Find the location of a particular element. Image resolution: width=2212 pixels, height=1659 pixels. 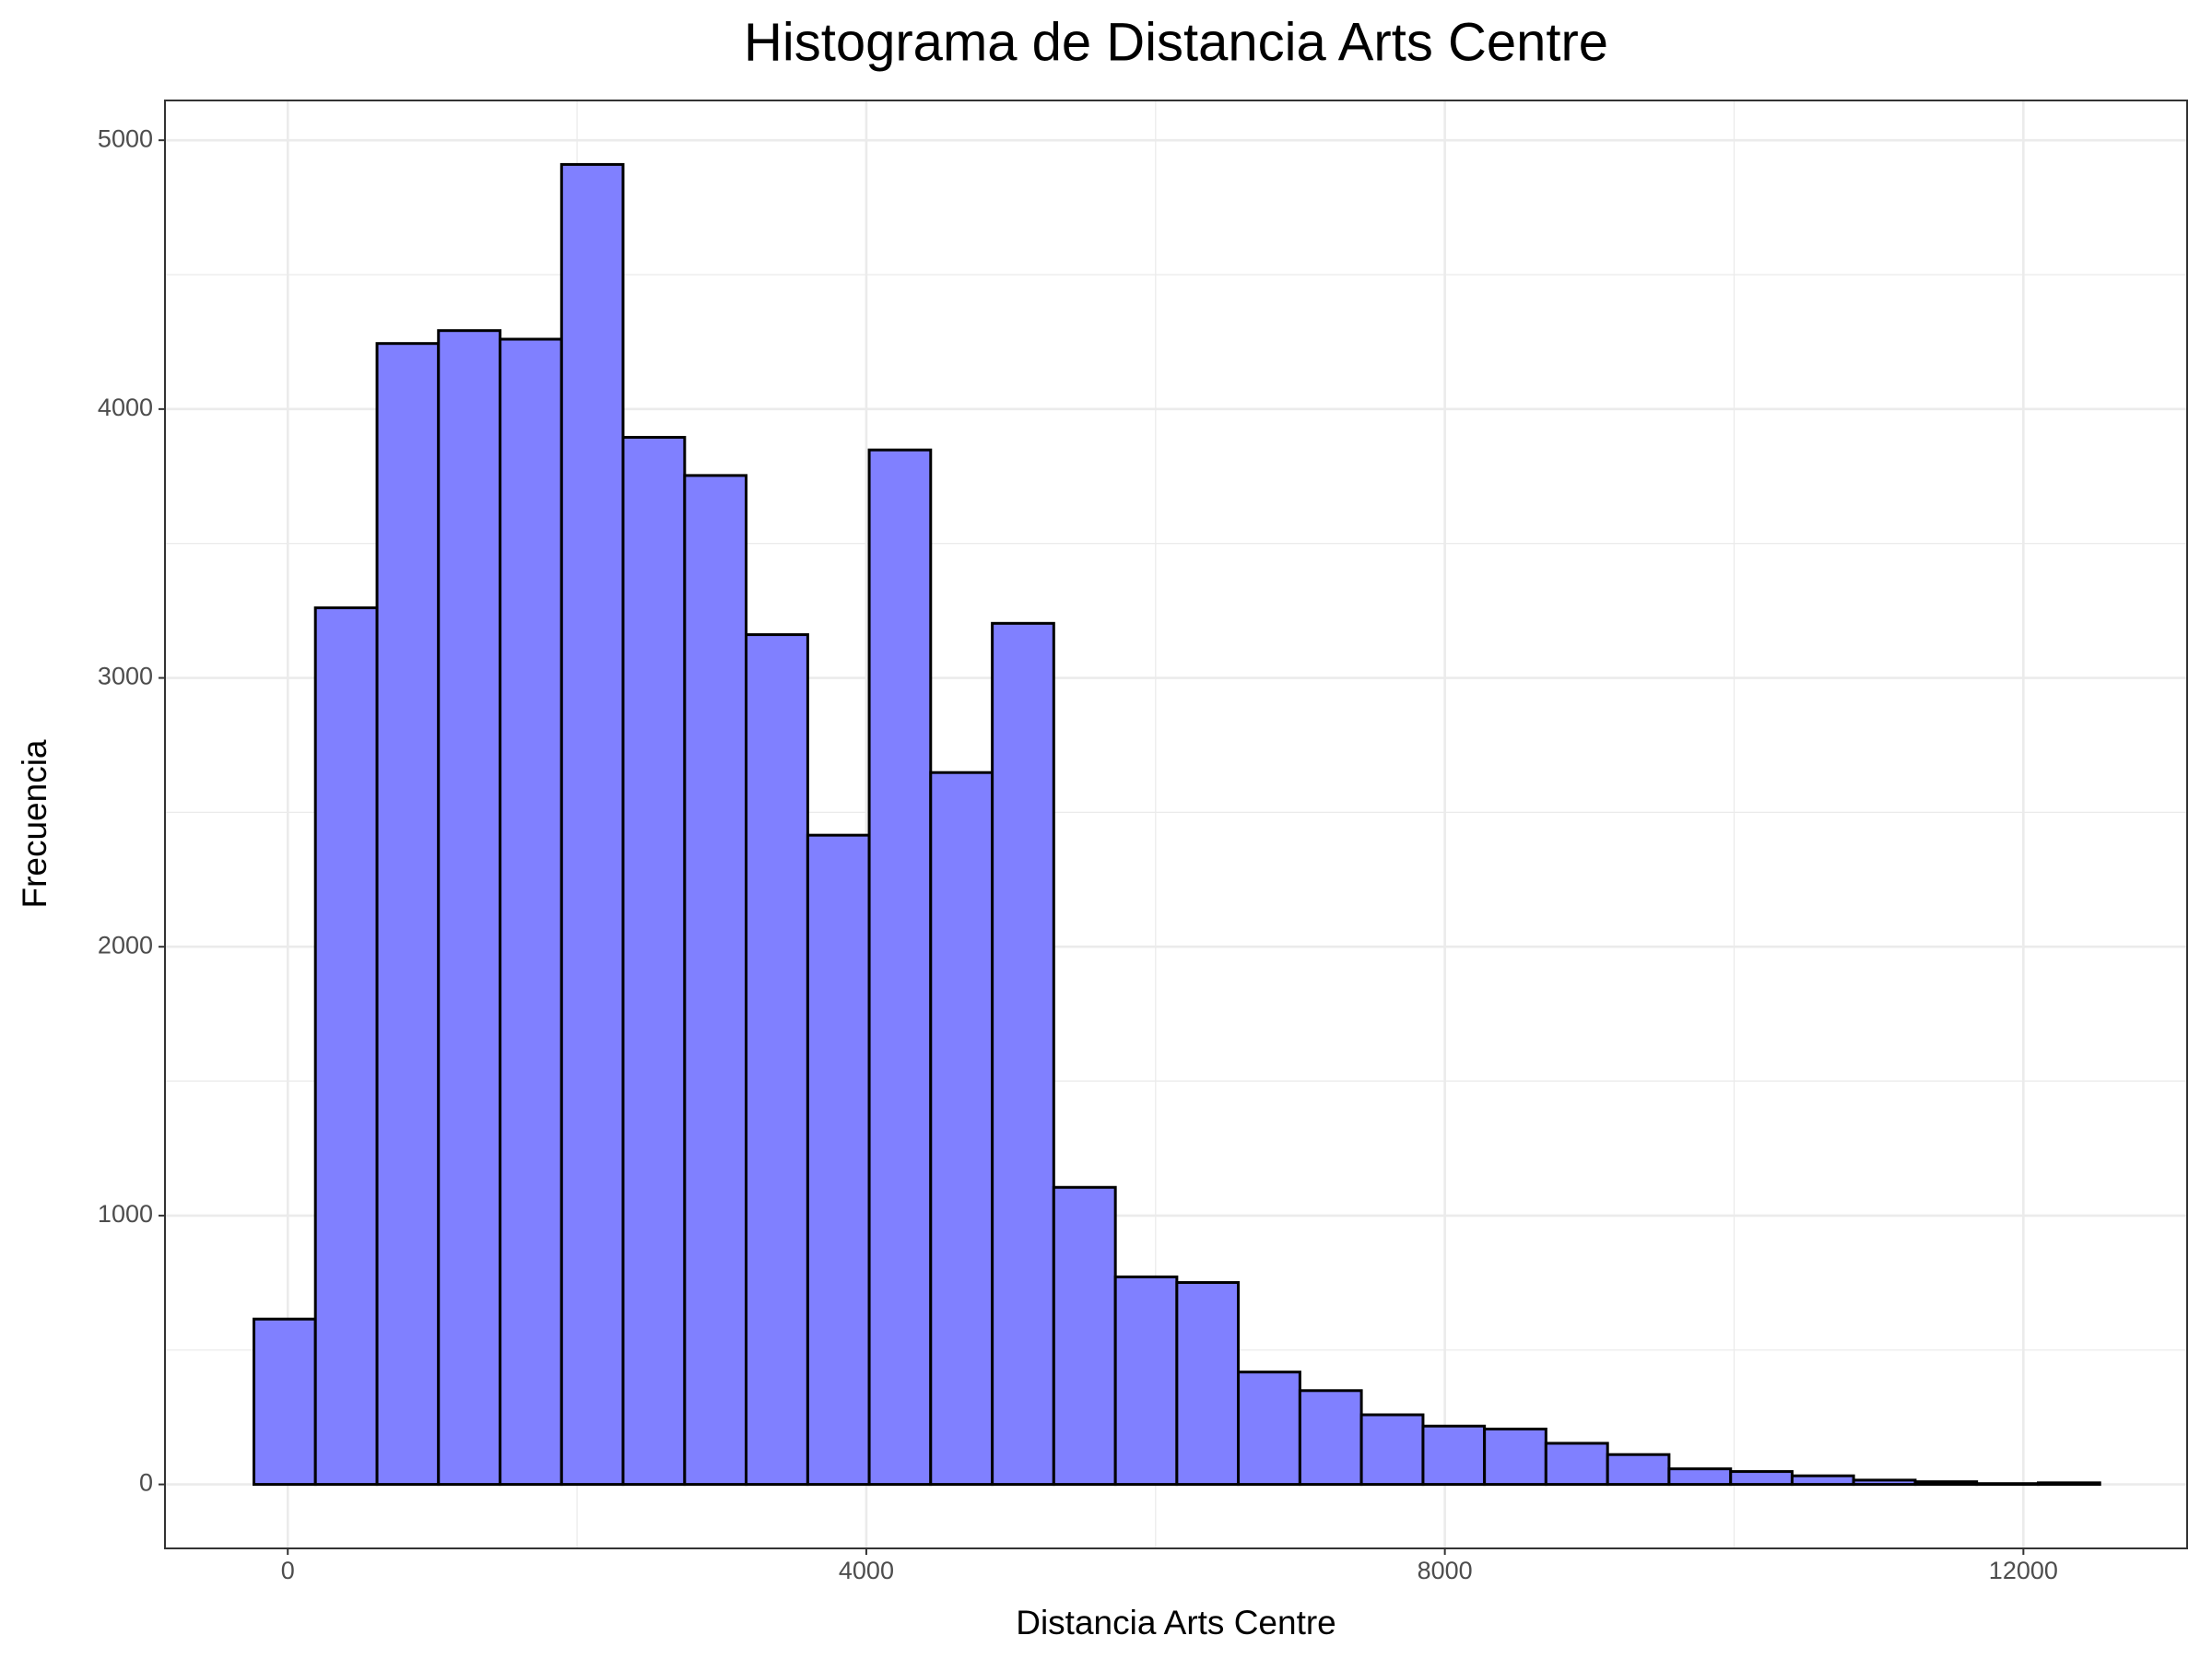

y-tick-label: 1000 is located at coordinates (125, 1214).